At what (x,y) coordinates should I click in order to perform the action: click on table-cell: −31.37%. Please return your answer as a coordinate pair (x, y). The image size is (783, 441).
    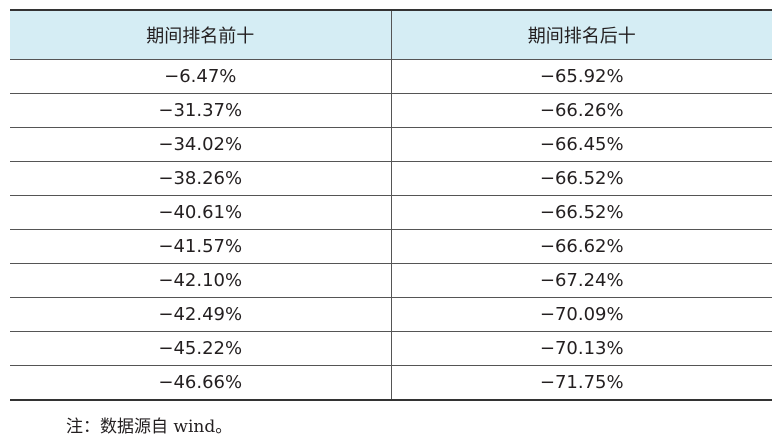
    Looking at the image, I should click on (200, 110).